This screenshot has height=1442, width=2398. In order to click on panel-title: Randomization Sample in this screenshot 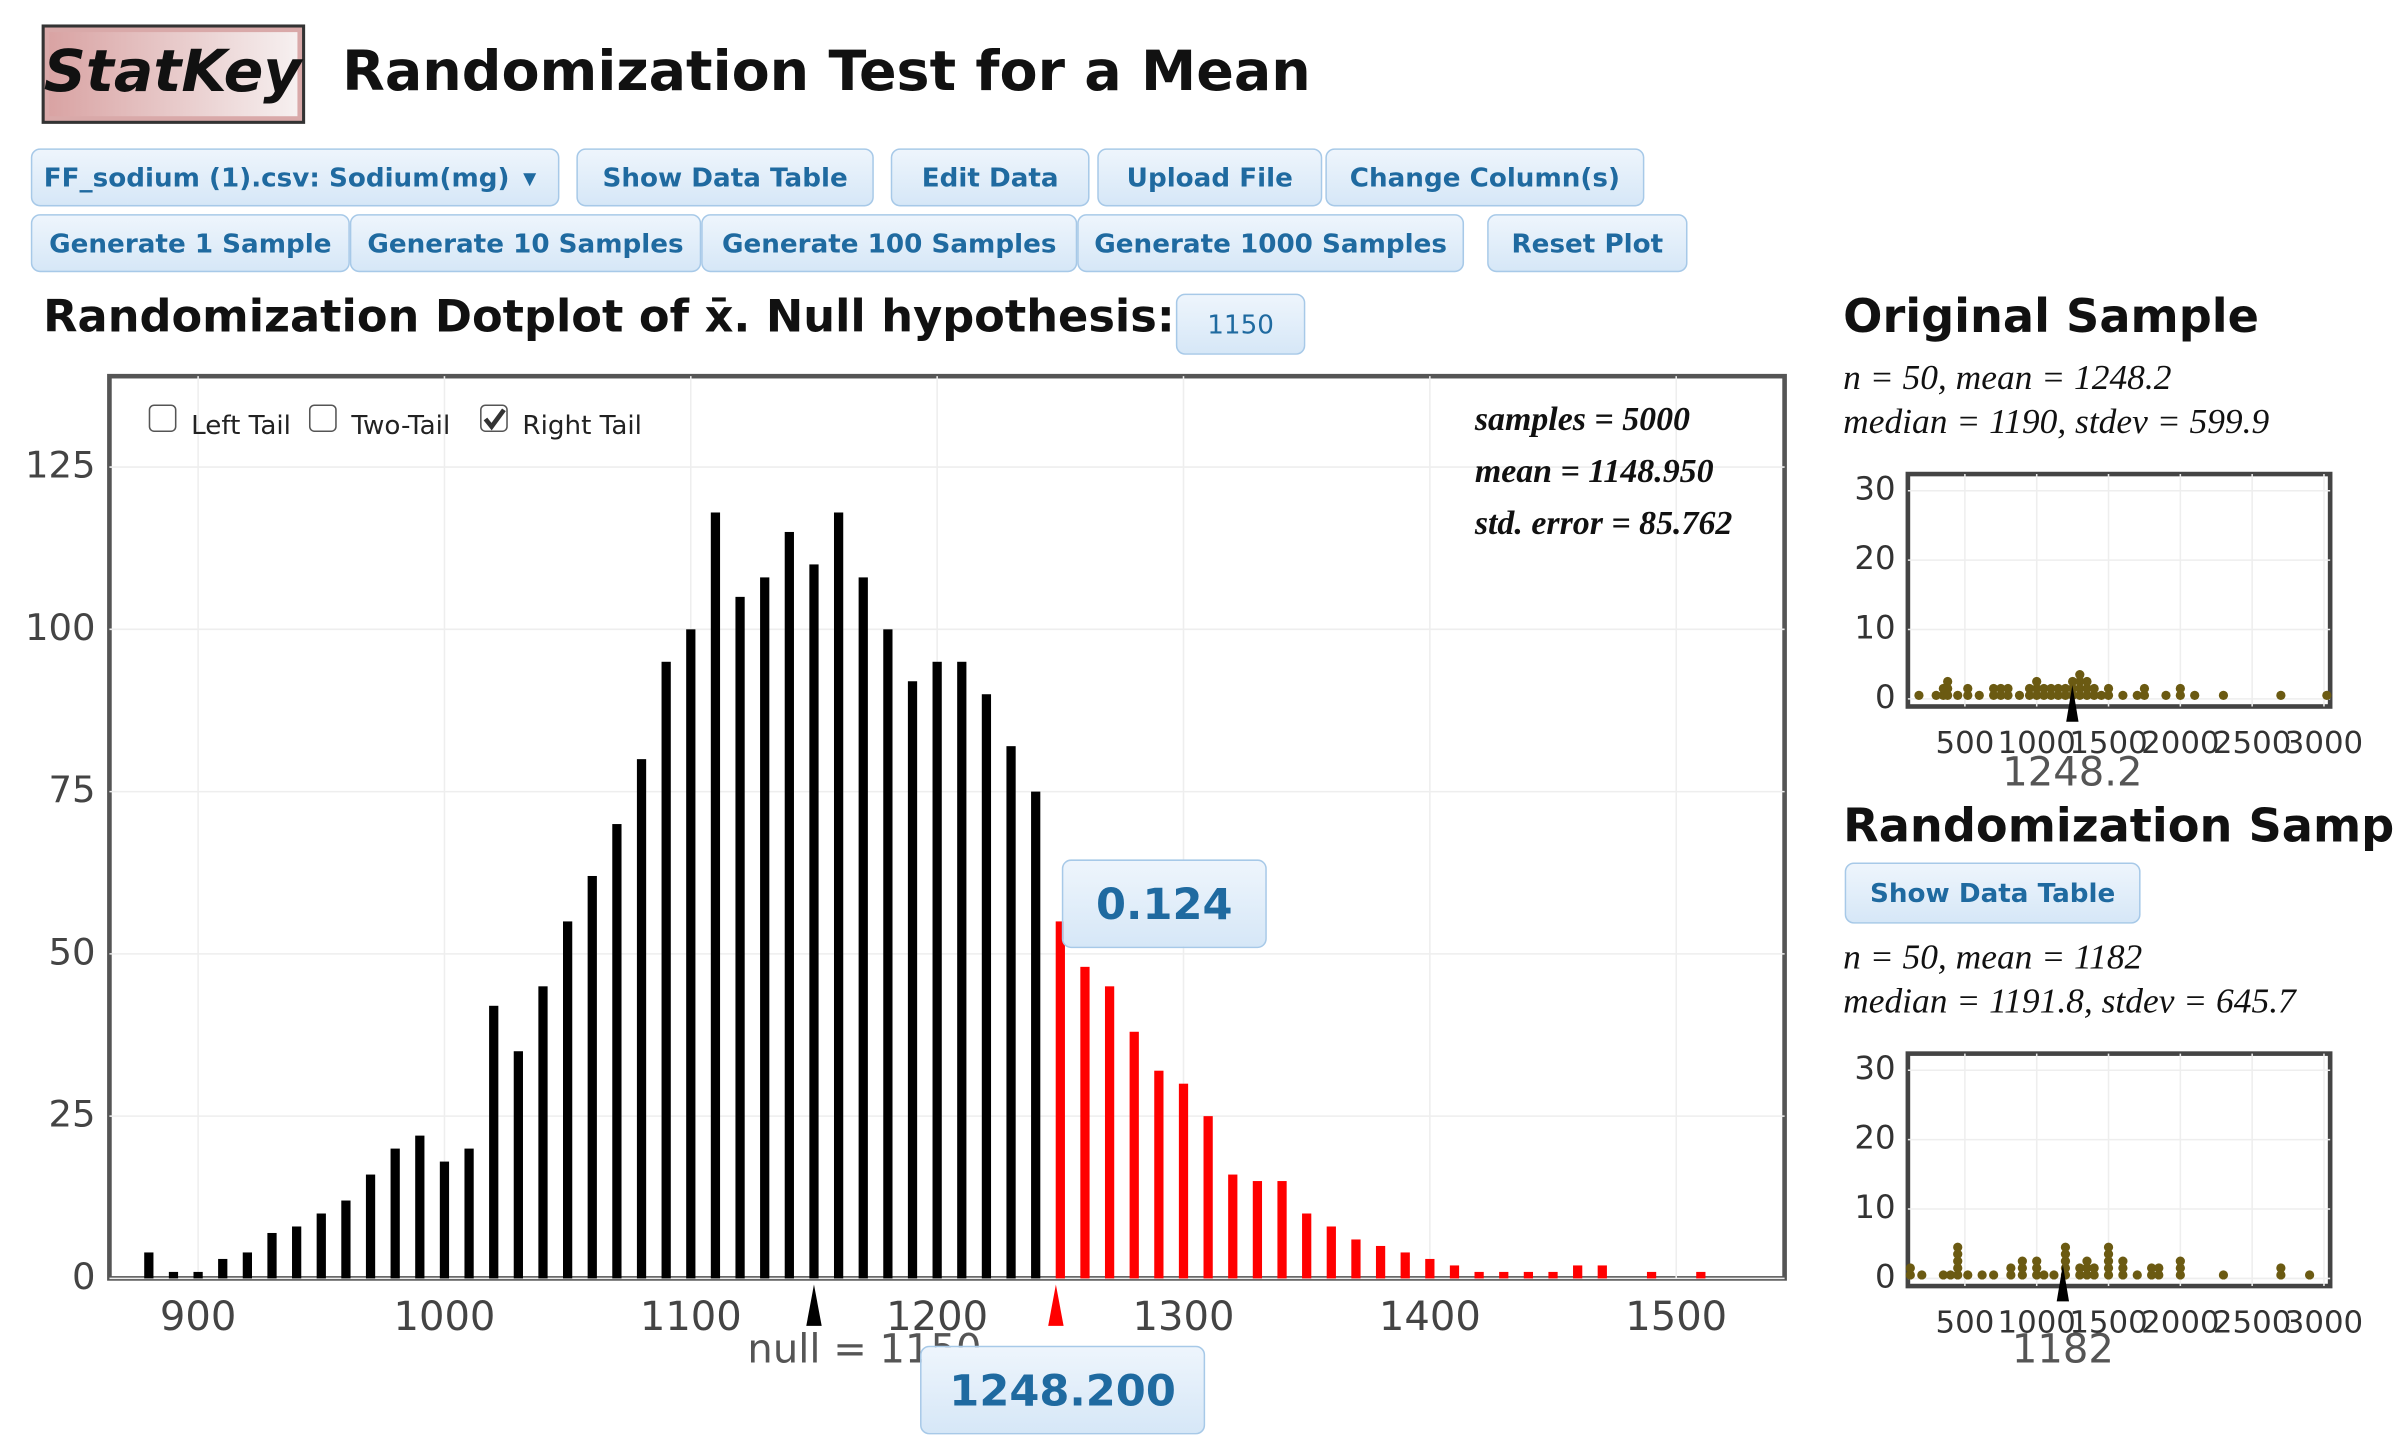, I will do `click(2120, 825)`.